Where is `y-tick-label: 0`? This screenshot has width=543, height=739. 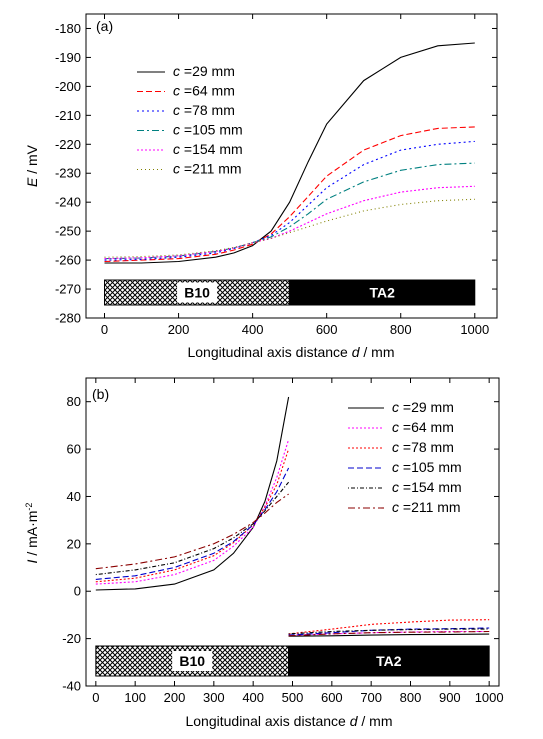
y-tick-label: 0 is located at coordinates (77, 591).